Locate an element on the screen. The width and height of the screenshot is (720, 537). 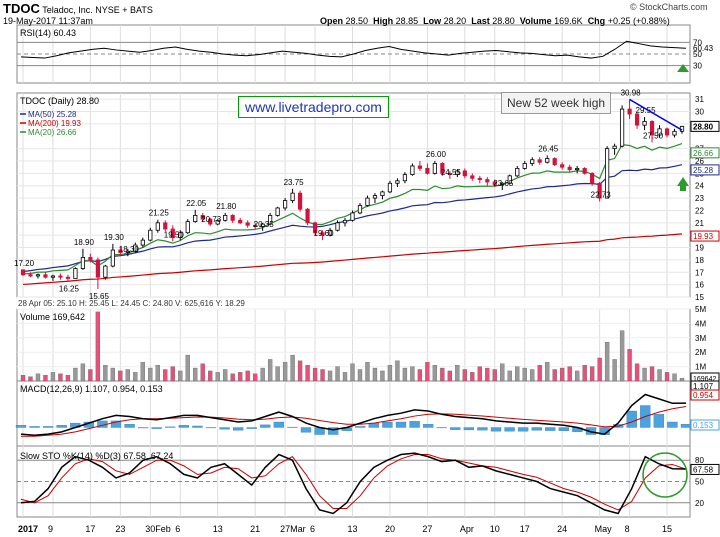
price-annotation: 21.80 is located at coordinates (226, 206).